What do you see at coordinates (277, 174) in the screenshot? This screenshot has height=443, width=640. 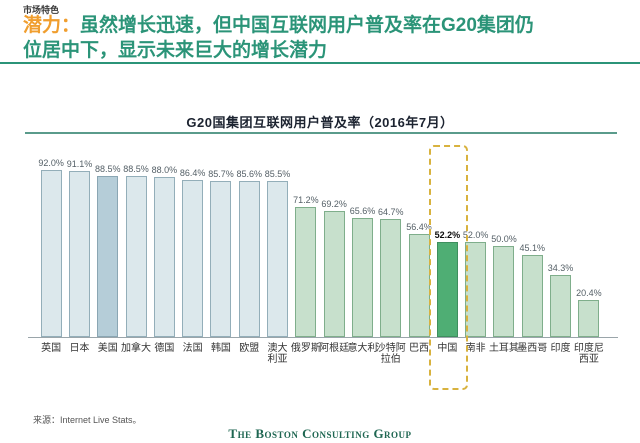 I see `value-label: 85.5%` at bounding box center [277, 174].